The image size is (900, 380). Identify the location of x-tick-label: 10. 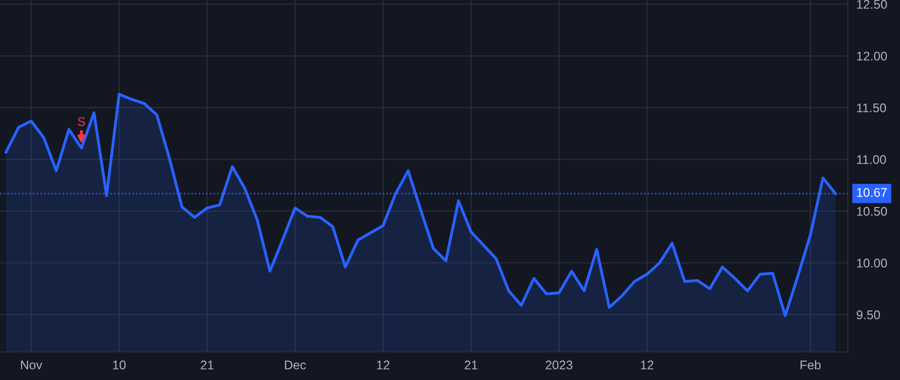
(119, 365).